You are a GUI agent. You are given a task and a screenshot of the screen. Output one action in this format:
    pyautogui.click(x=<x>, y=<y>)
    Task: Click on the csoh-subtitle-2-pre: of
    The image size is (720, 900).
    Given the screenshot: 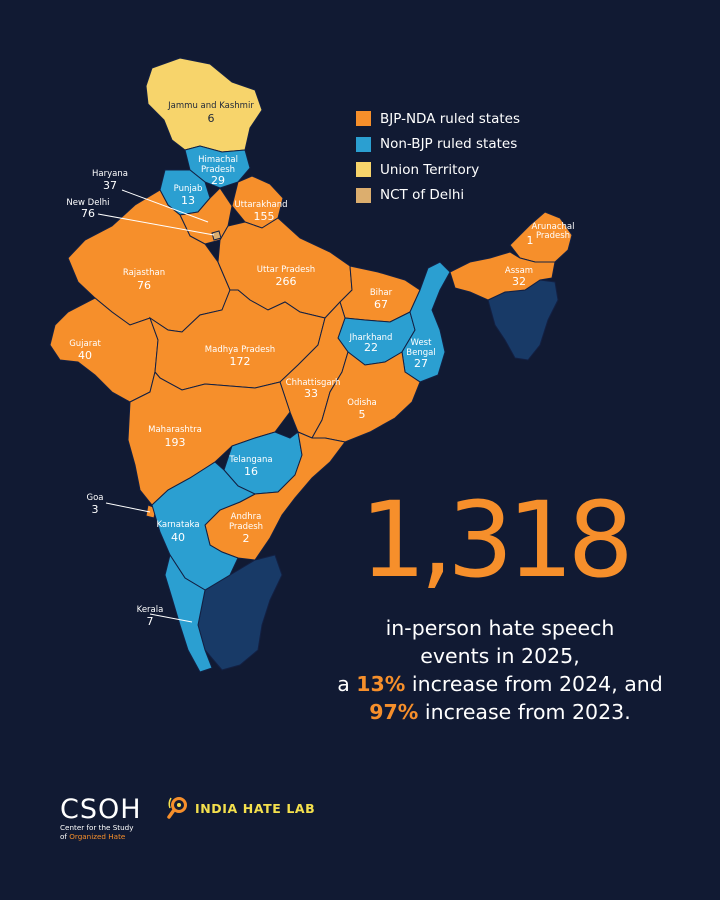 What is the action you would take?
    pyautogui.click(x=65, y=836)
    